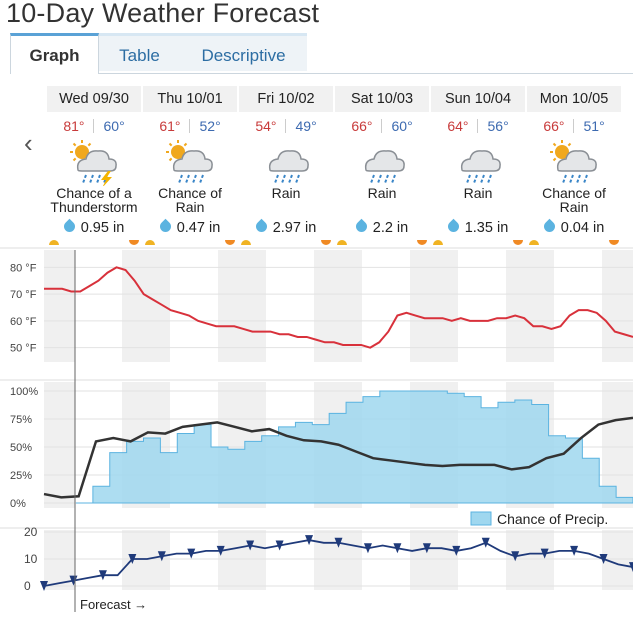 The width and height of the screenshot is (633, 621). What do you see at coordinates (114, 604) in the screenshot?
I see `forecast-label: Forecast →` at bounding box center [114, 604].